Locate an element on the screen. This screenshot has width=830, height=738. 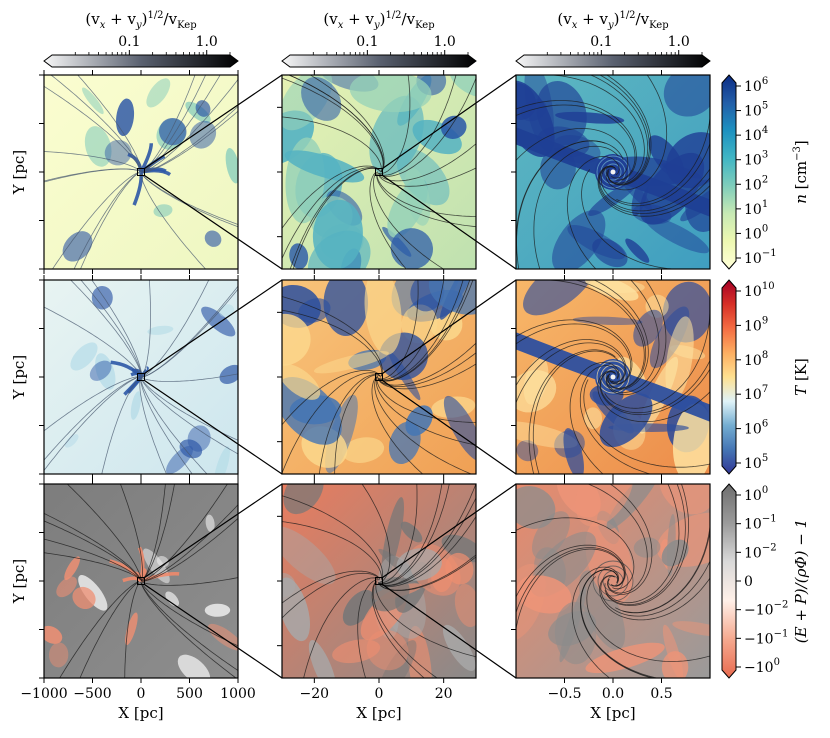
x-tick-label: −20 is located at coordinates (315, 694).